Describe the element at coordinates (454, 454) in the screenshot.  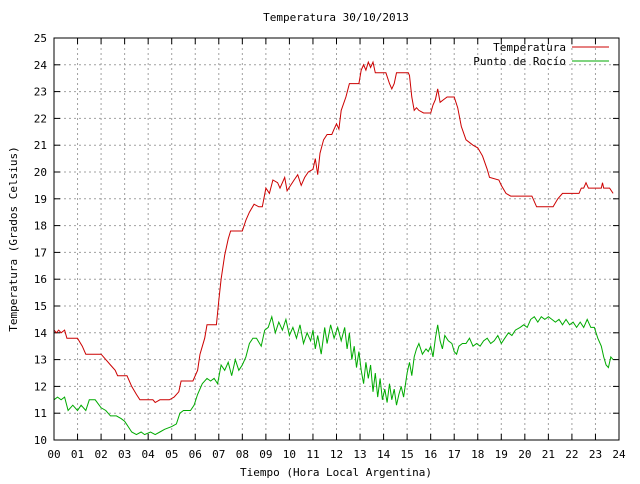
I see `x-tick-label: 17` at that location.